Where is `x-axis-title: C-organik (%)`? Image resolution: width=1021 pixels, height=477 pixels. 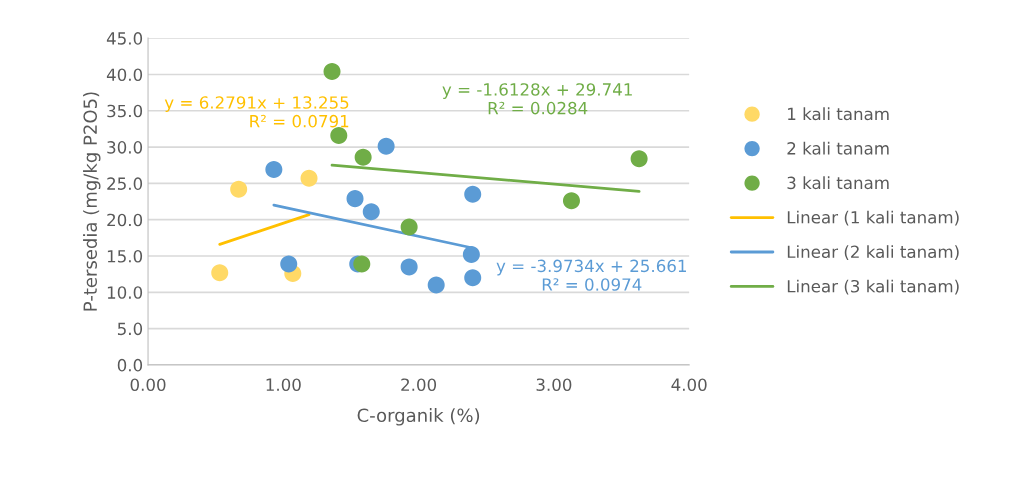
x-axis-title: C-organik (%) is located at coordinates (418, 417).